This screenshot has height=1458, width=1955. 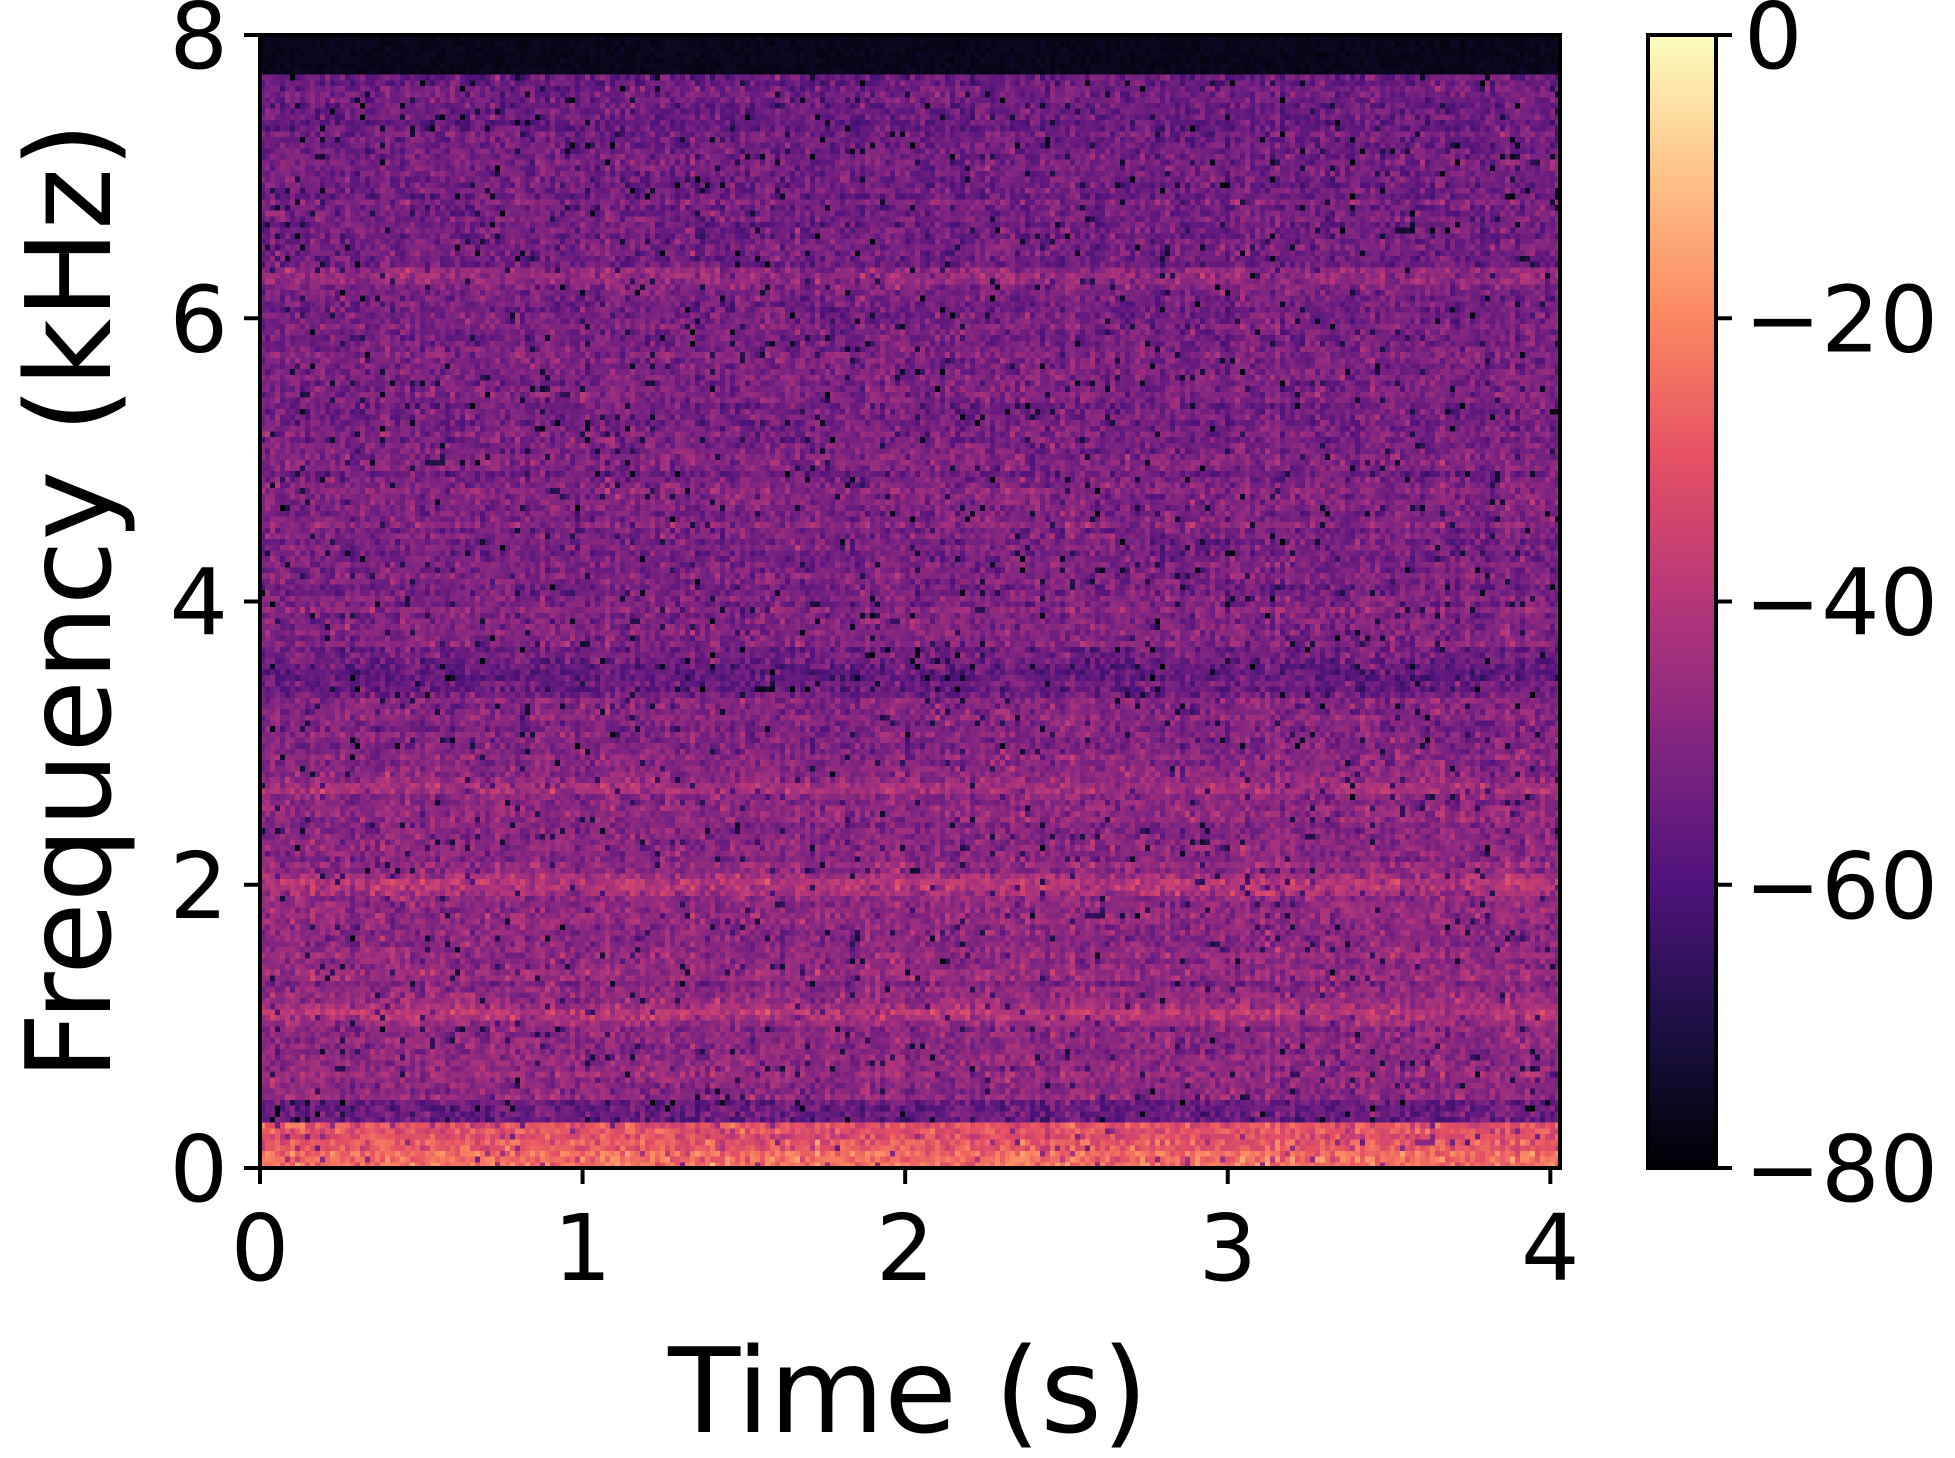 What do you see at coordinates (1550, 1248) in the screenshot?
I see `x-tick-label: 4` at bounding box center [1550, 1248].